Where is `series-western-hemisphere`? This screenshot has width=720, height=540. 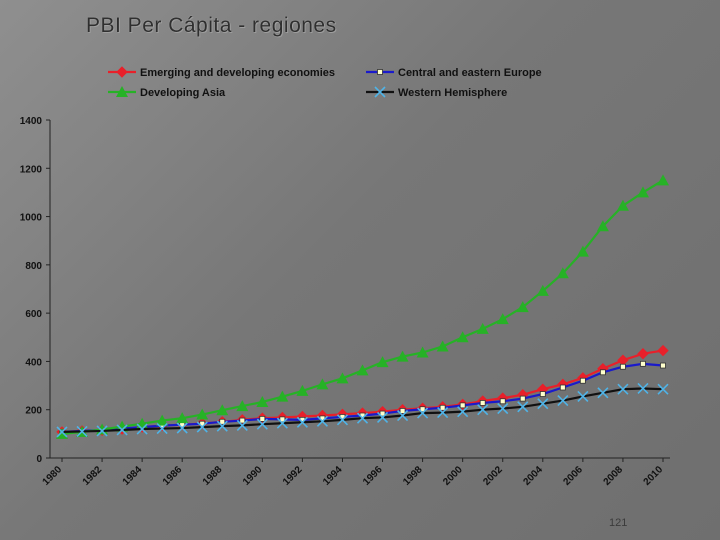
series-western-hemisphere is located at coordinates (362, 410).